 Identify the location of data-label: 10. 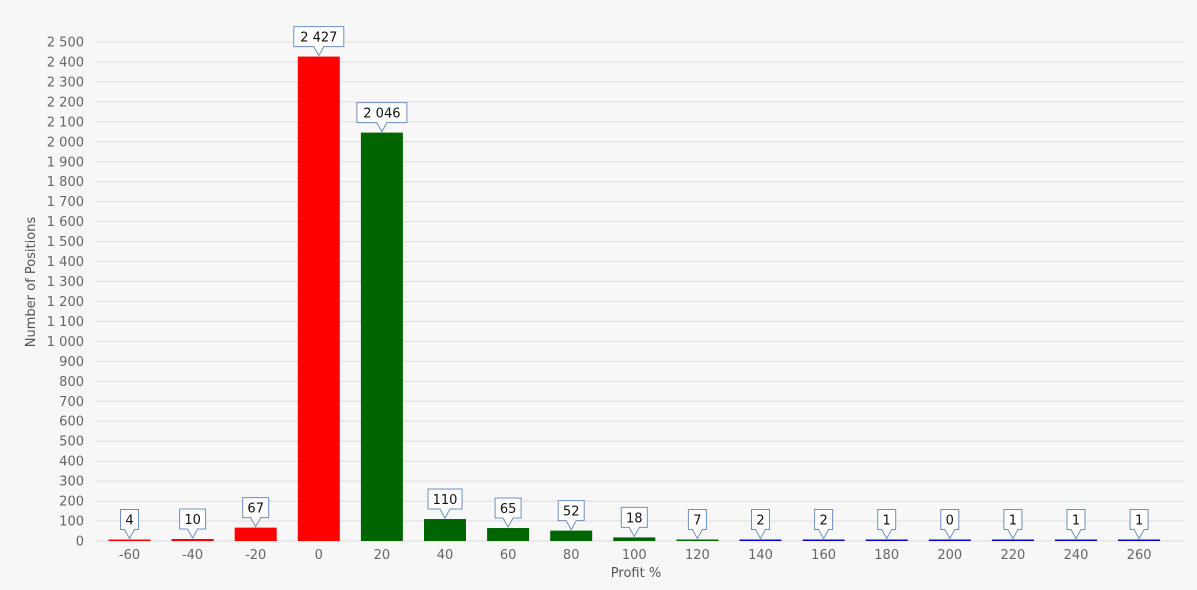
(192, 520).